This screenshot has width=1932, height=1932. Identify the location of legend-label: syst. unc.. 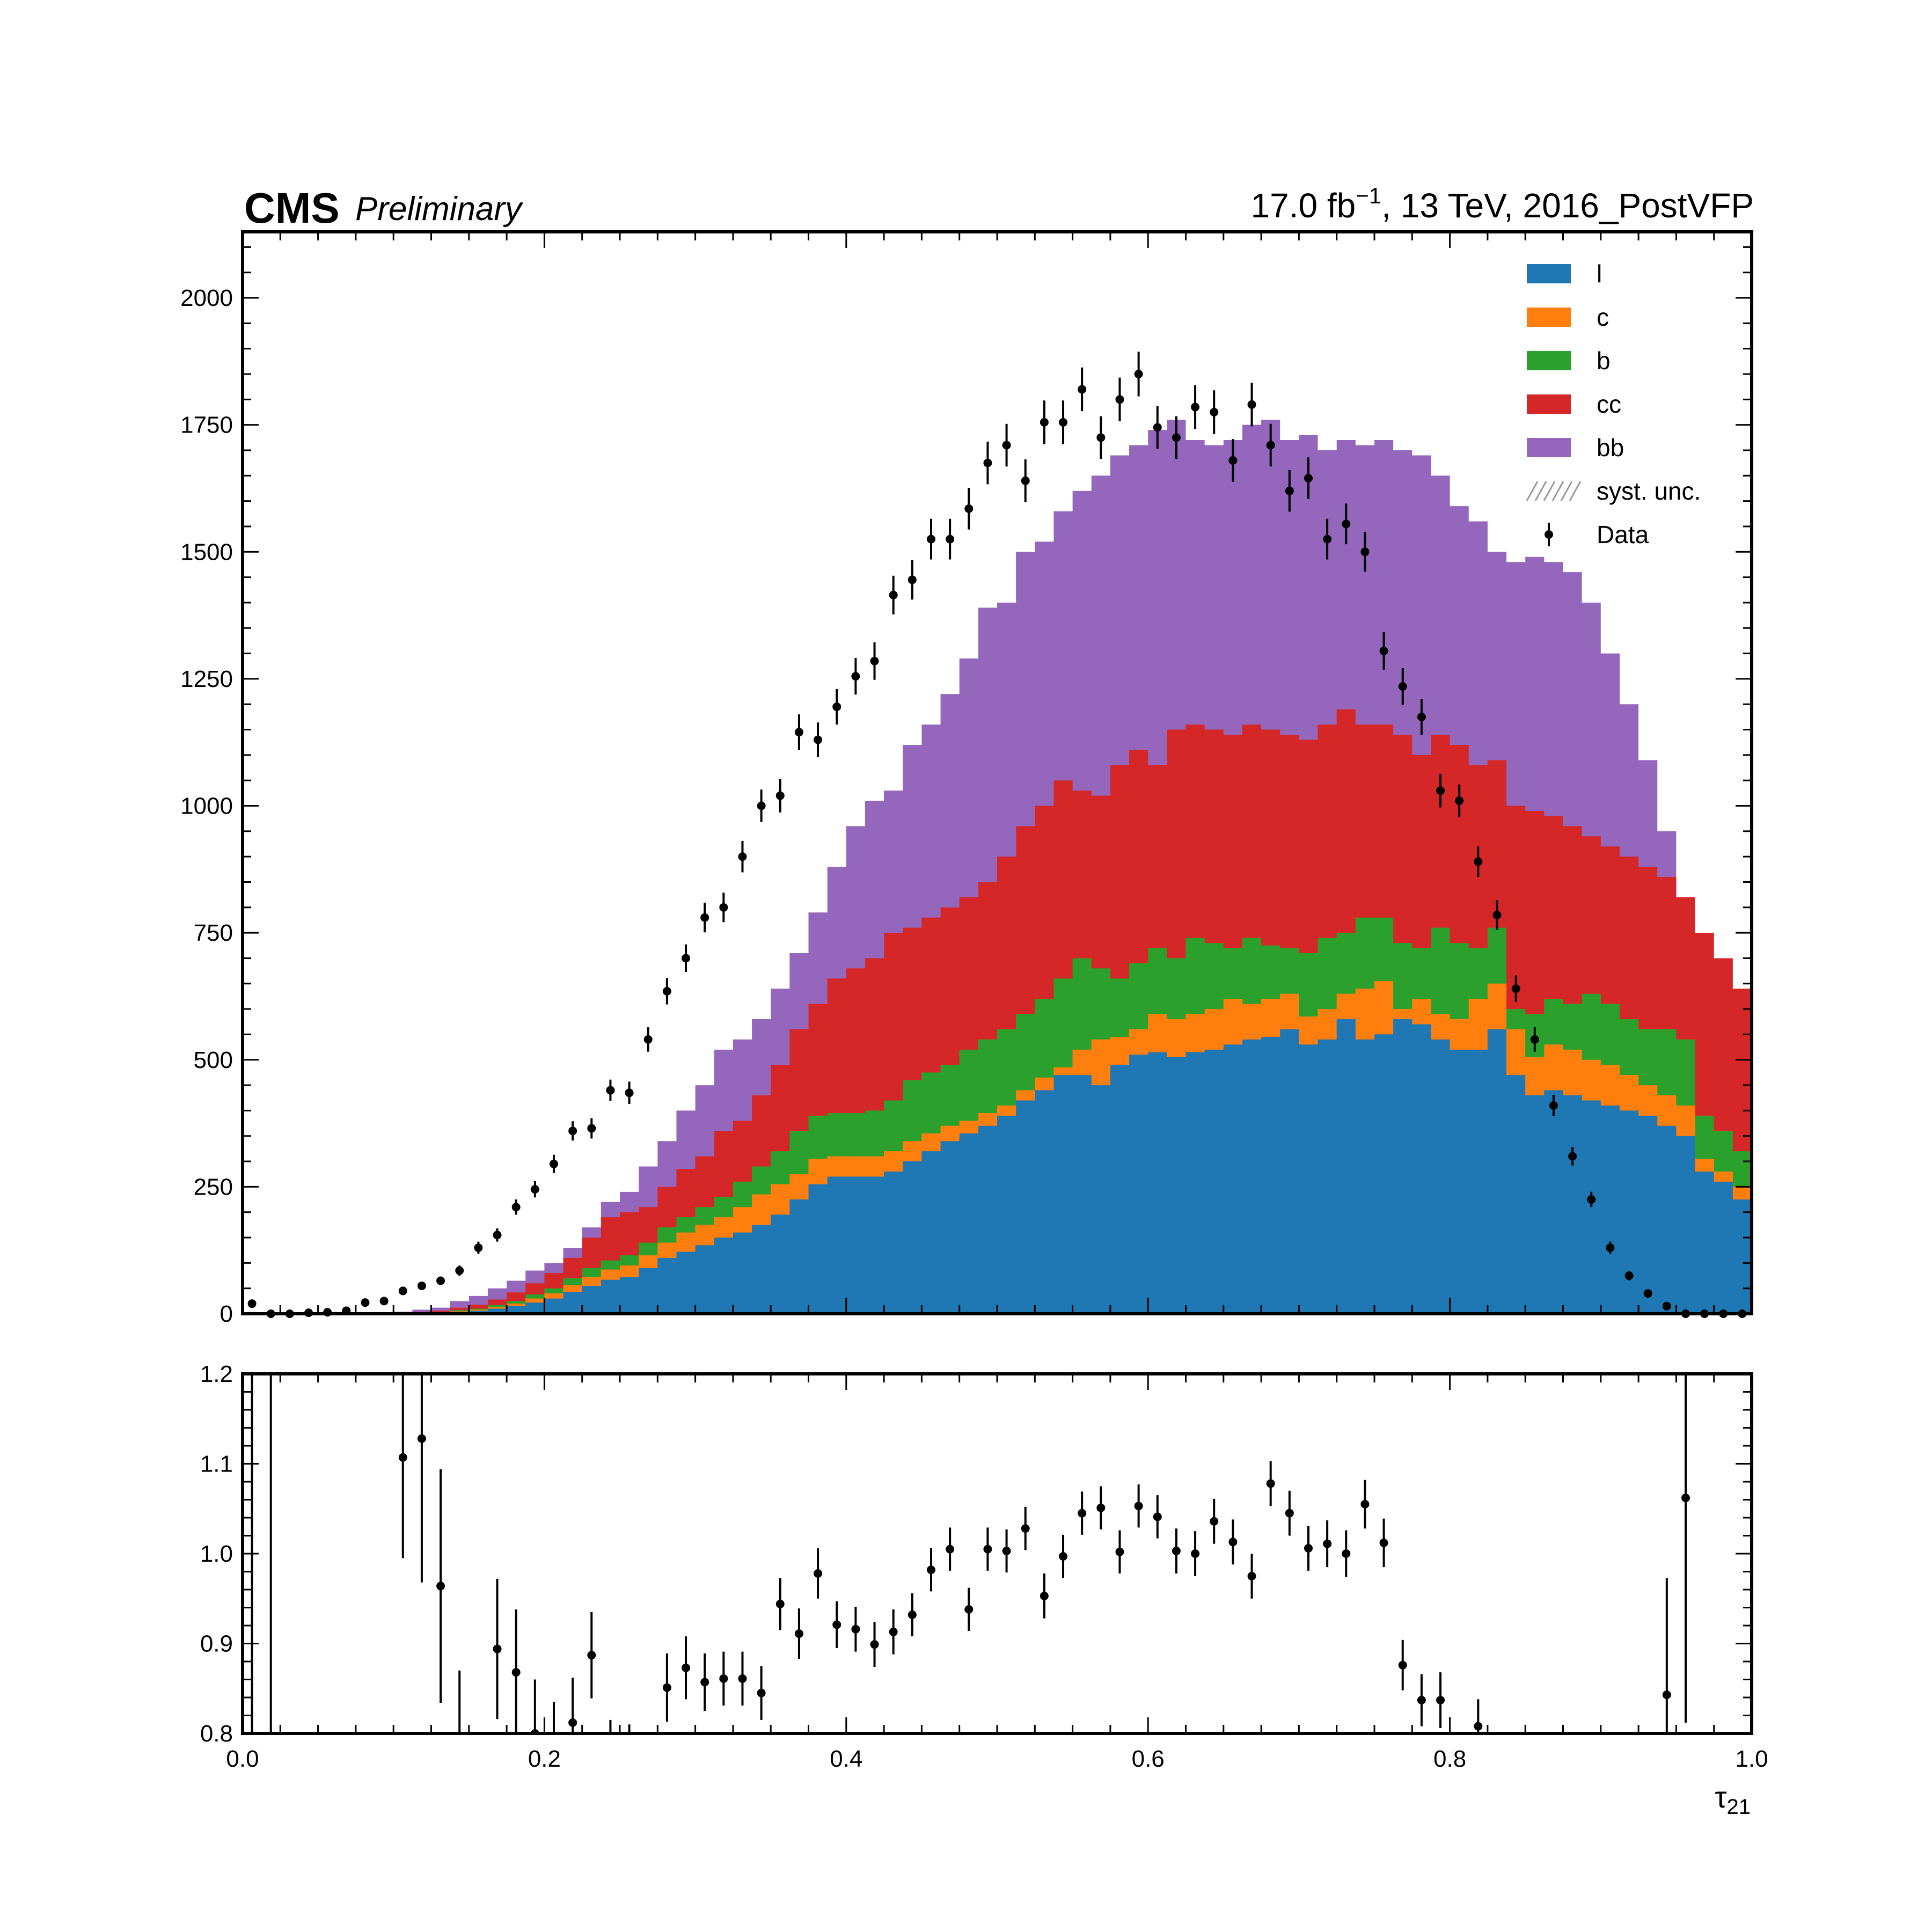
(1649, 491).